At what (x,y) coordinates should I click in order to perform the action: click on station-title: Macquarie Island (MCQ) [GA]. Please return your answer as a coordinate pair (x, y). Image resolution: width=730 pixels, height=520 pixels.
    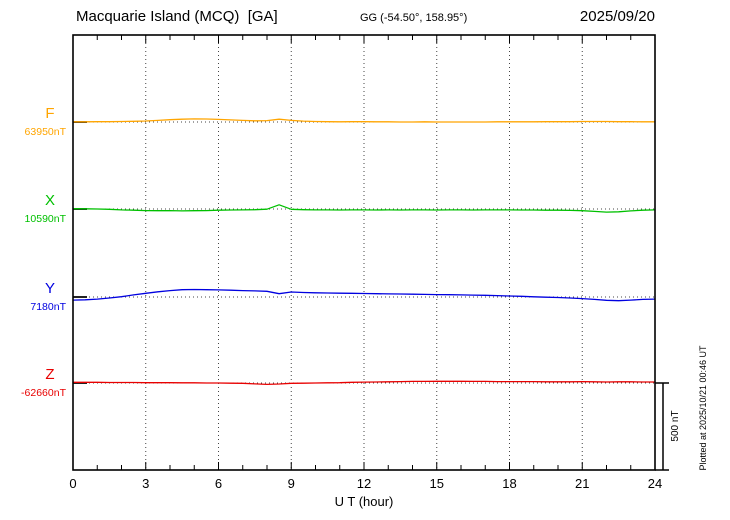
    Looking at the image, I should click on (177, 16).